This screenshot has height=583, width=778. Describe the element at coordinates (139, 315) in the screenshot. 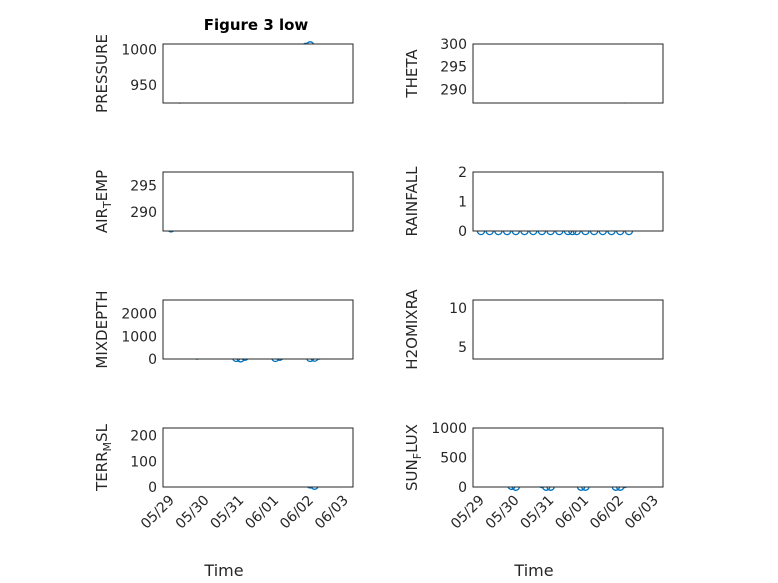

I see `y-tick-label: 2000` at that location.